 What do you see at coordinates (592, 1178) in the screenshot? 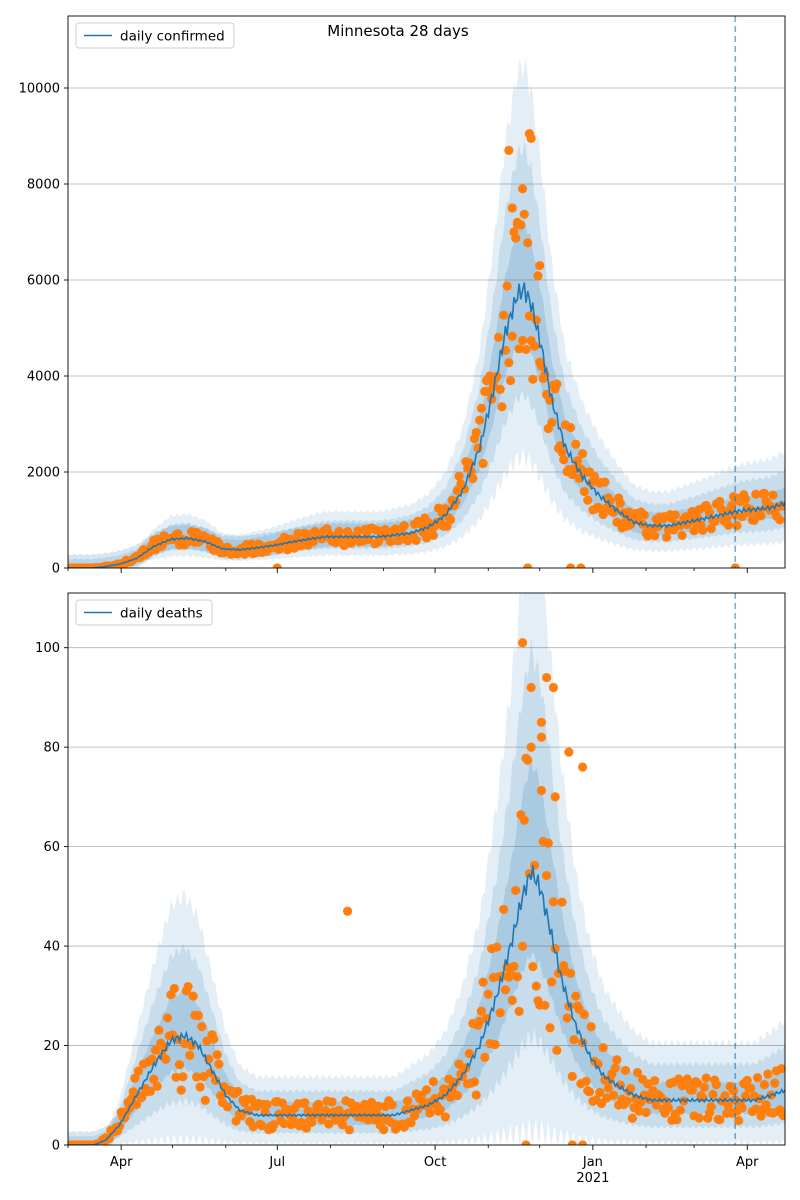
I see `x-year-label: 2021` at bounding box center [592, 1178].